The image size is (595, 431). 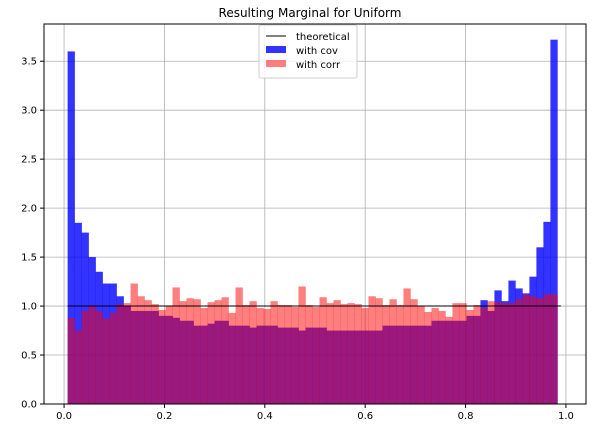 What do you see at coordinates (365, 416) in the screenshot?
I see `x-tick-label: 0.6` at bounding box center [365, 416].